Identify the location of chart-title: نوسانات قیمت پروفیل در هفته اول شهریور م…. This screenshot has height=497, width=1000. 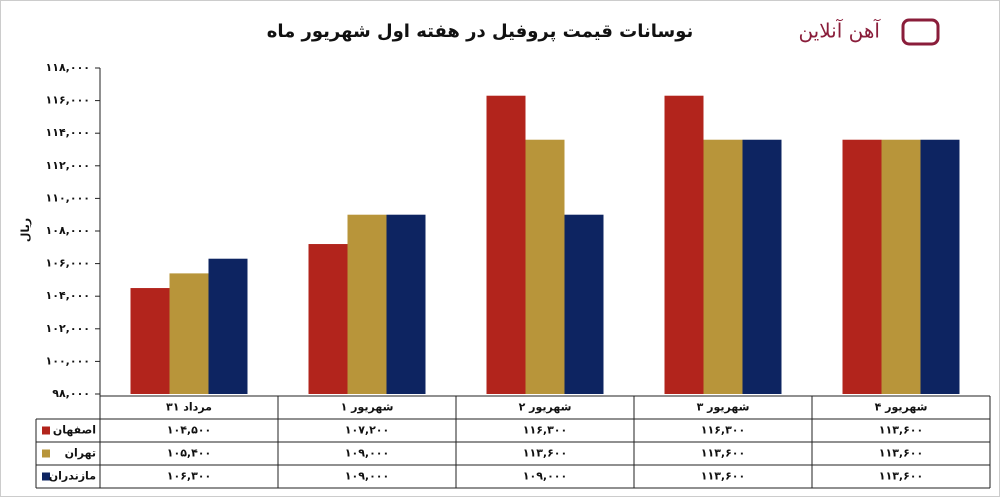
(480, 31).